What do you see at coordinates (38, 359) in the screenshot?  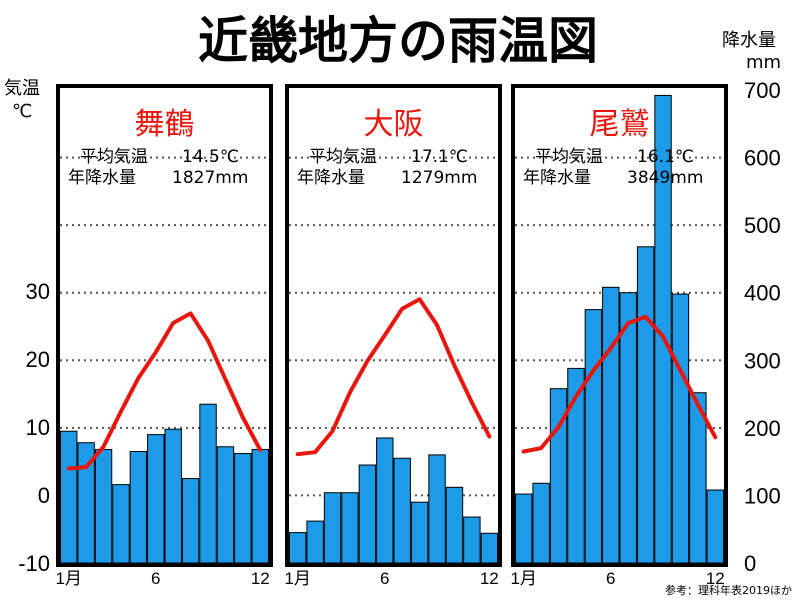 I see `temperature-tick-label: 20` at bounding box center [38, 359].